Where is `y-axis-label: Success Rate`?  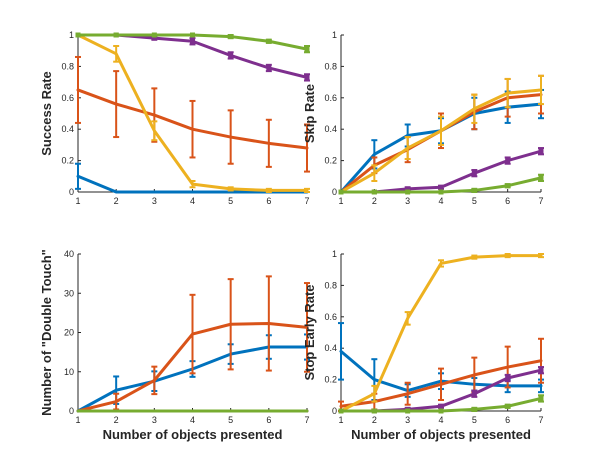 y-axis-label: Success Rate is located at coordinates (46, 113).